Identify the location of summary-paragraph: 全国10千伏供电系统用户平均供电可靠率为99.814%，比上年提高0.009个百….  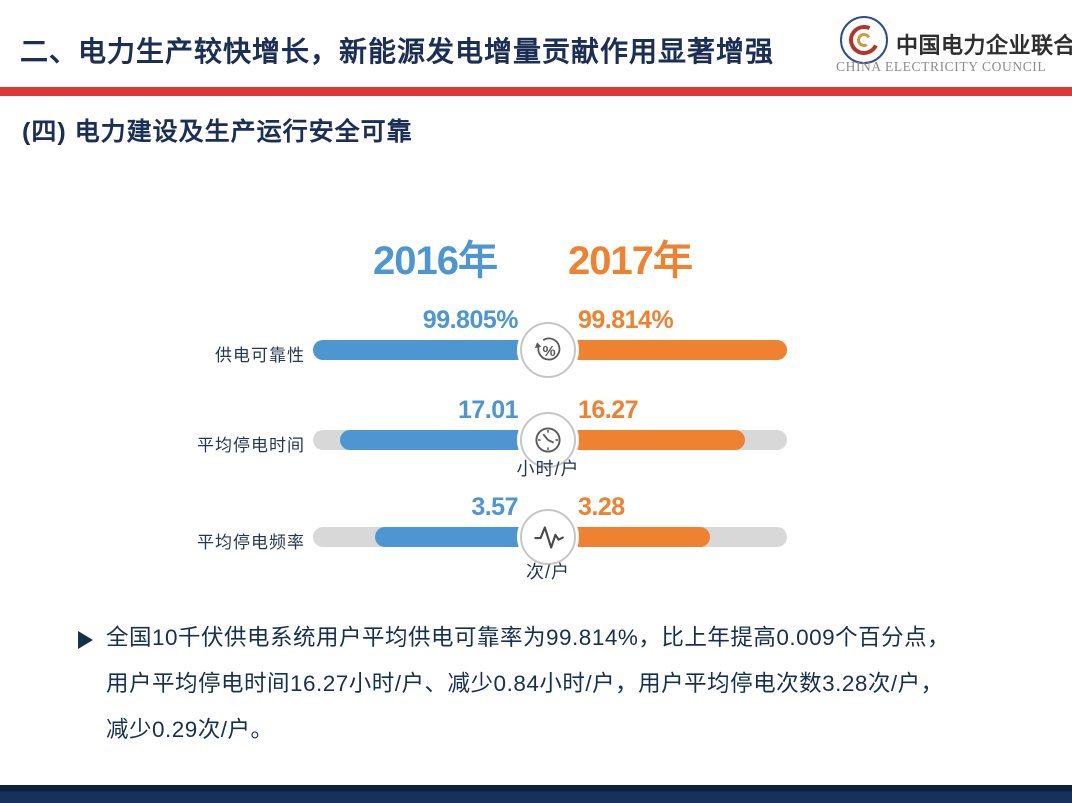
(551, 684).